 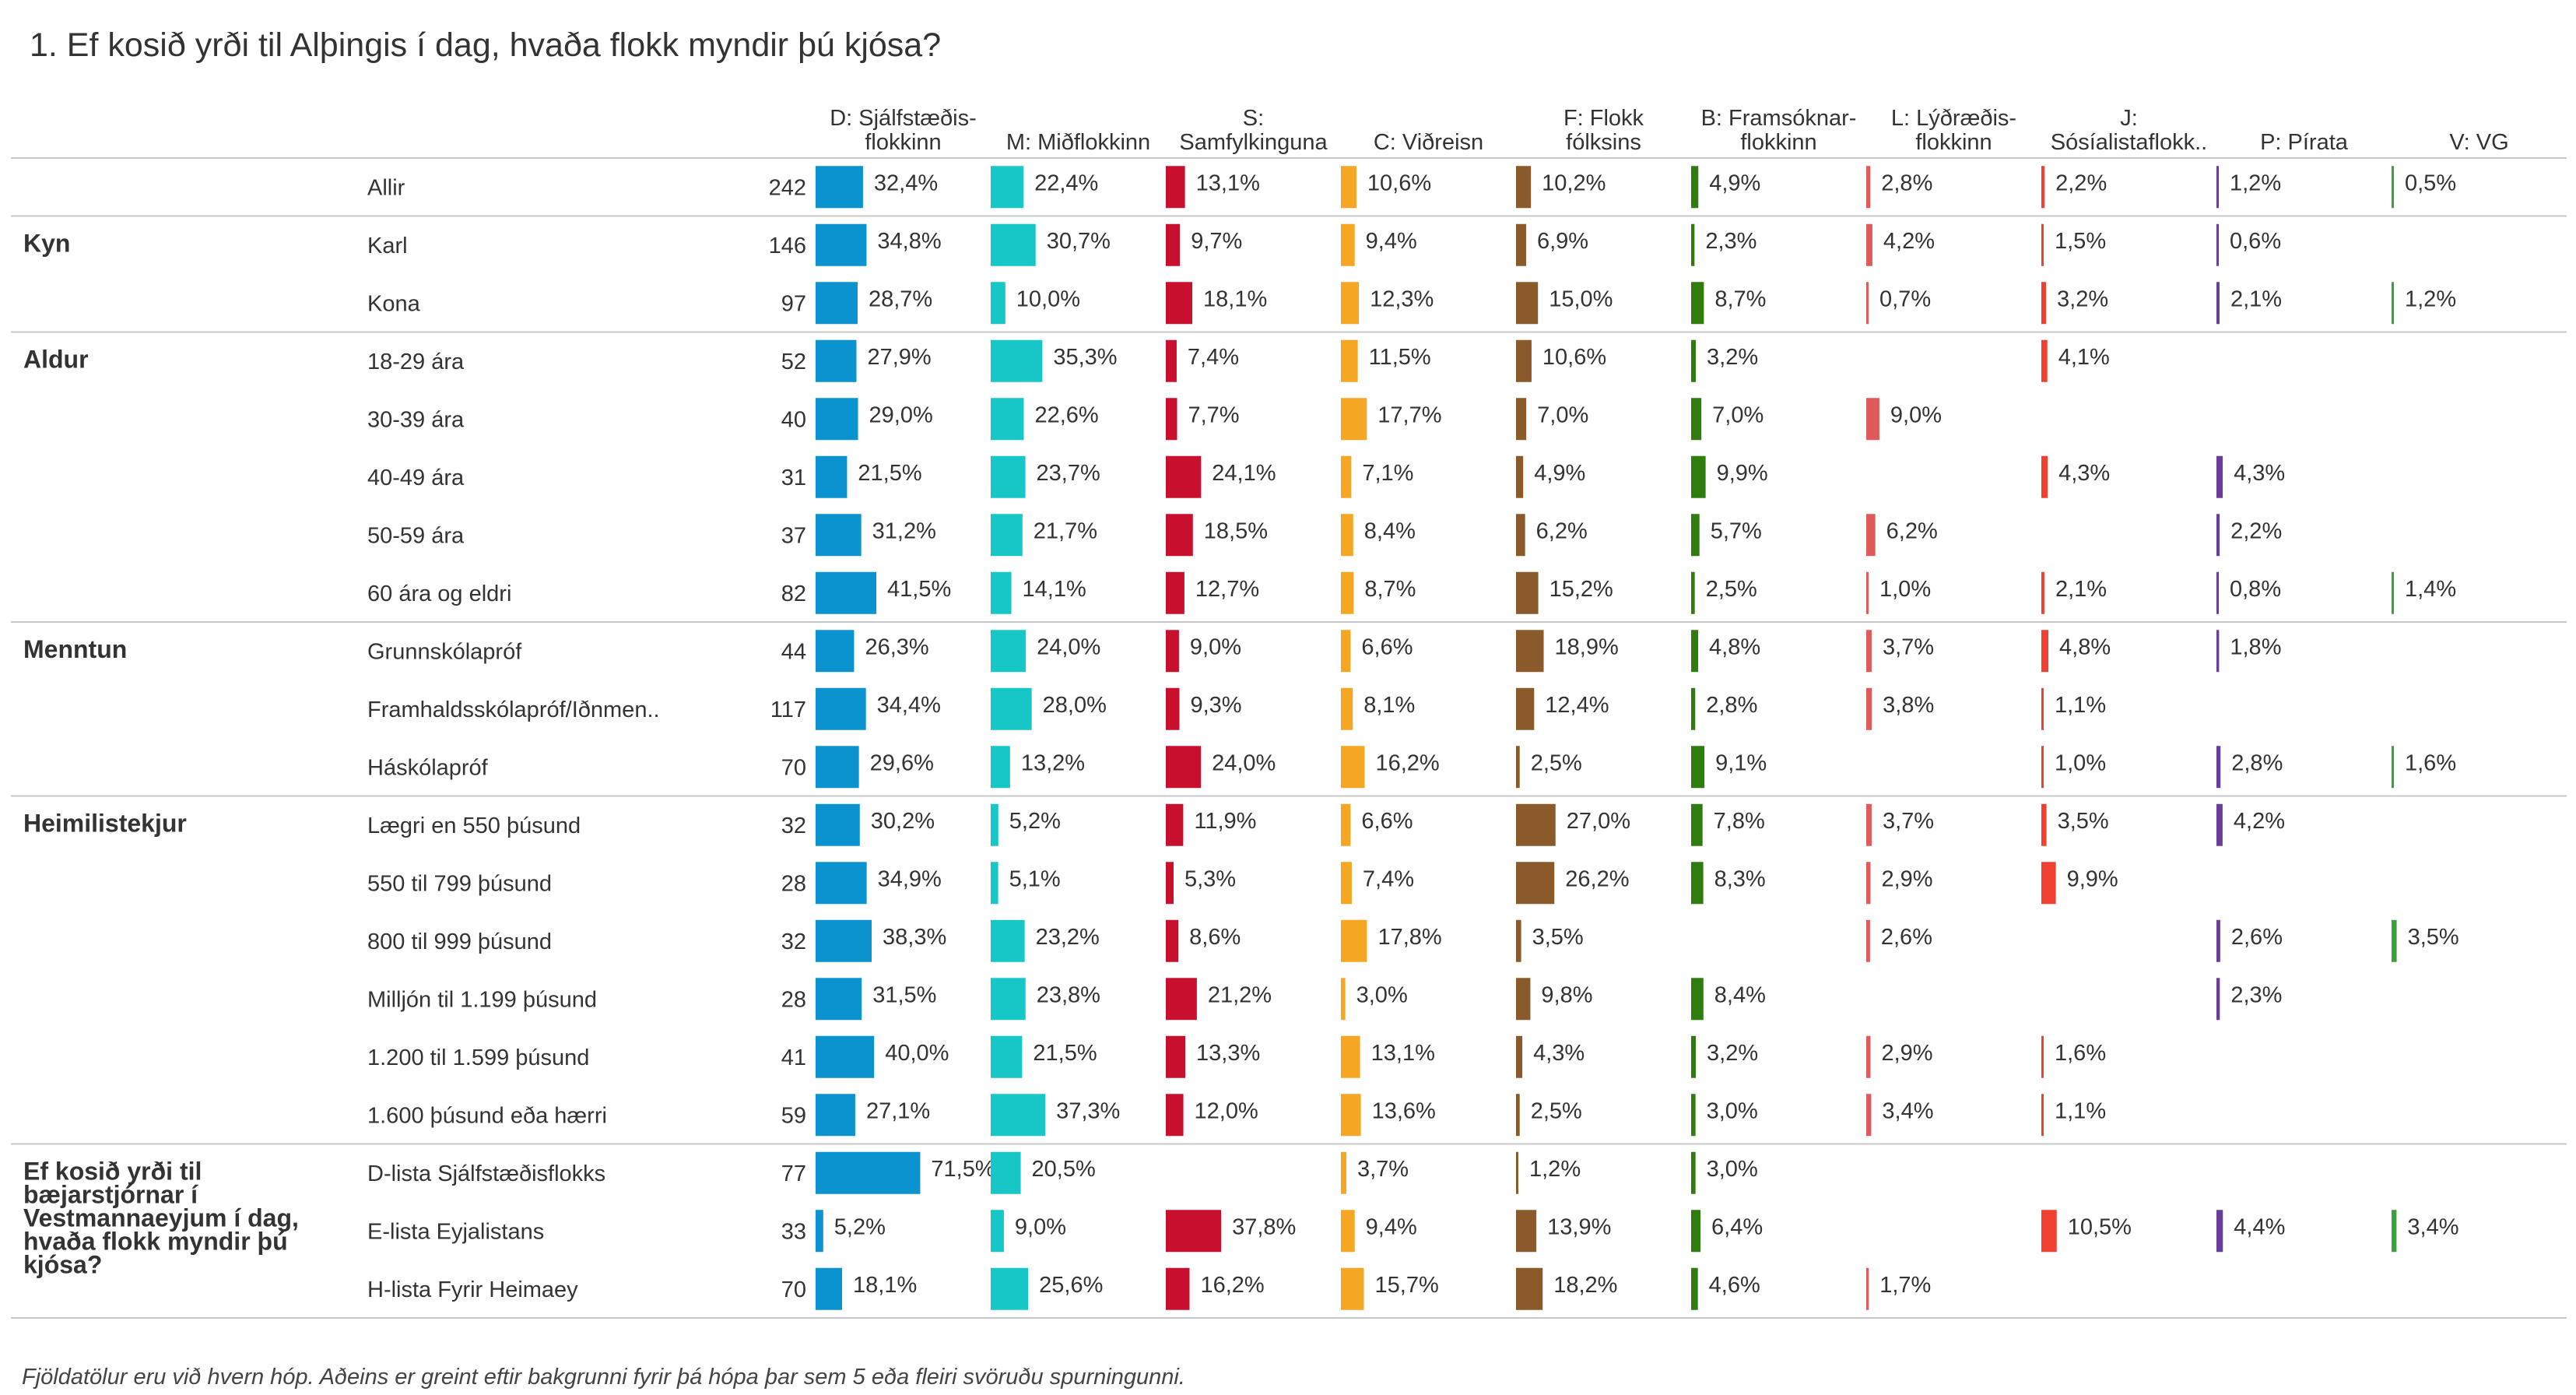 I want to click on data-label: 31,5%, so click(x=904, y=994).